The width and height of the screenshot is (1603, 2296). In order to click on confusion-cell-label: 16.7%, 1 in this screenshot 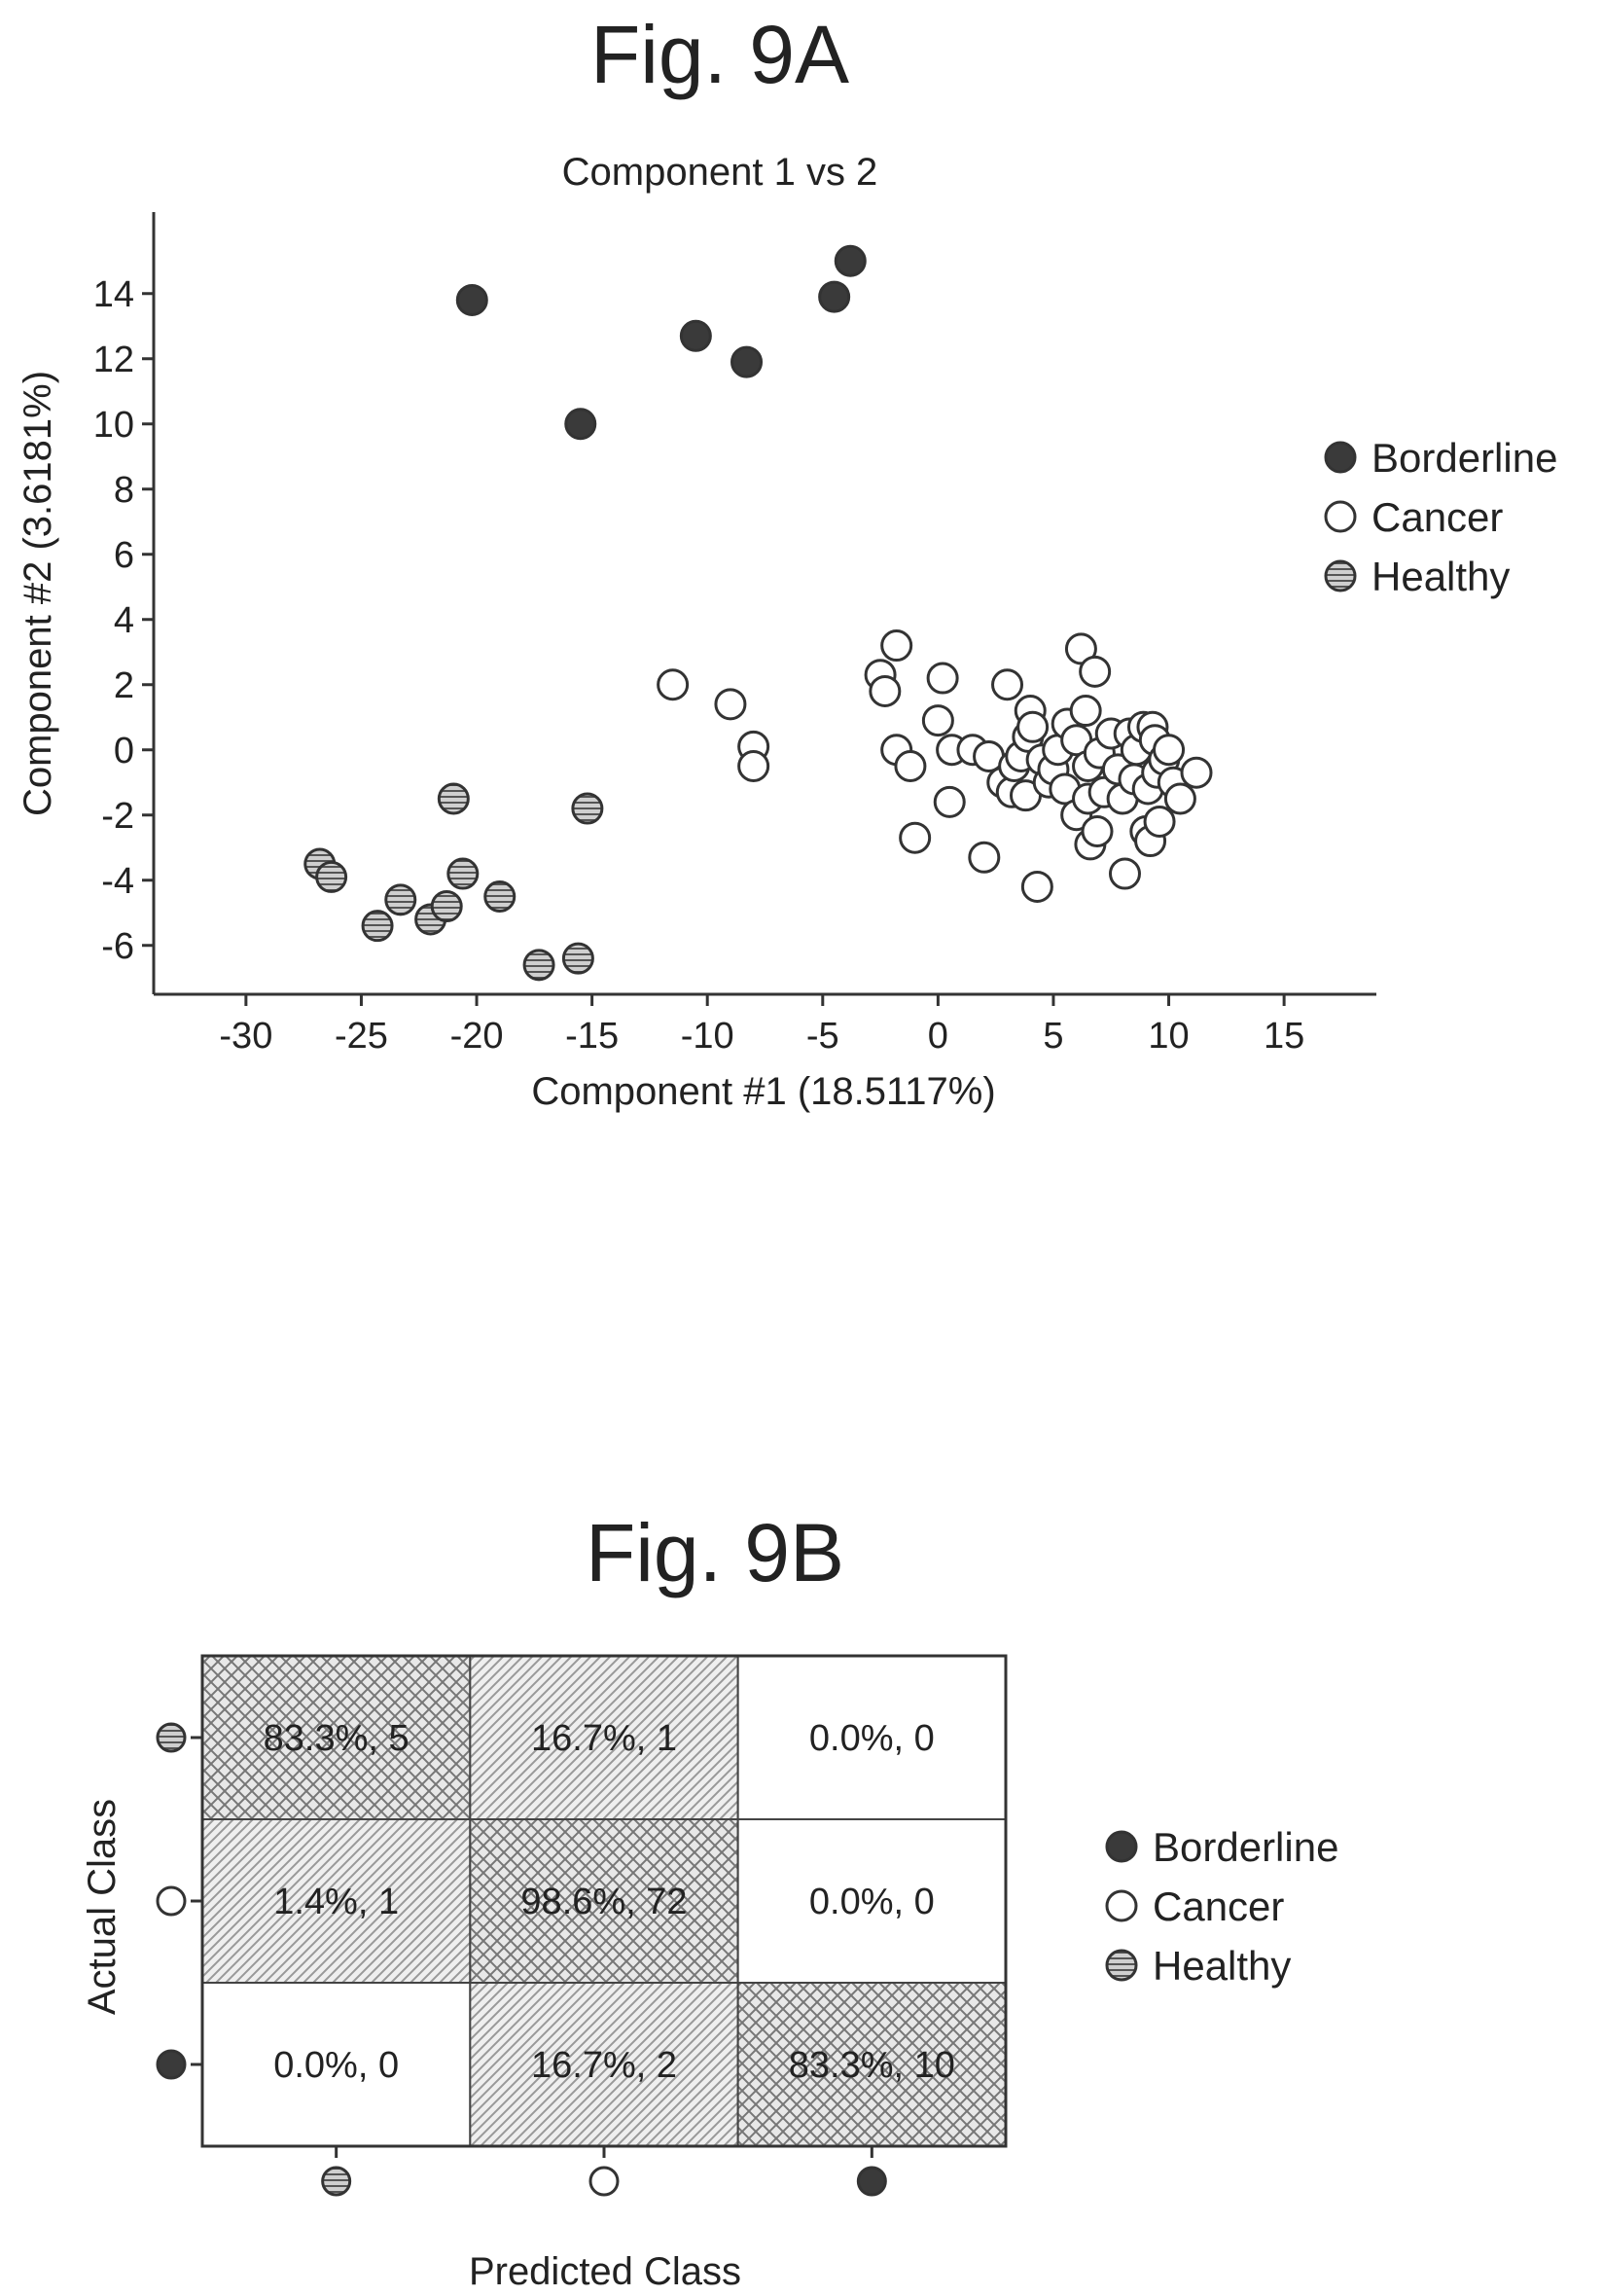, I will do `click(604, 1738)`.